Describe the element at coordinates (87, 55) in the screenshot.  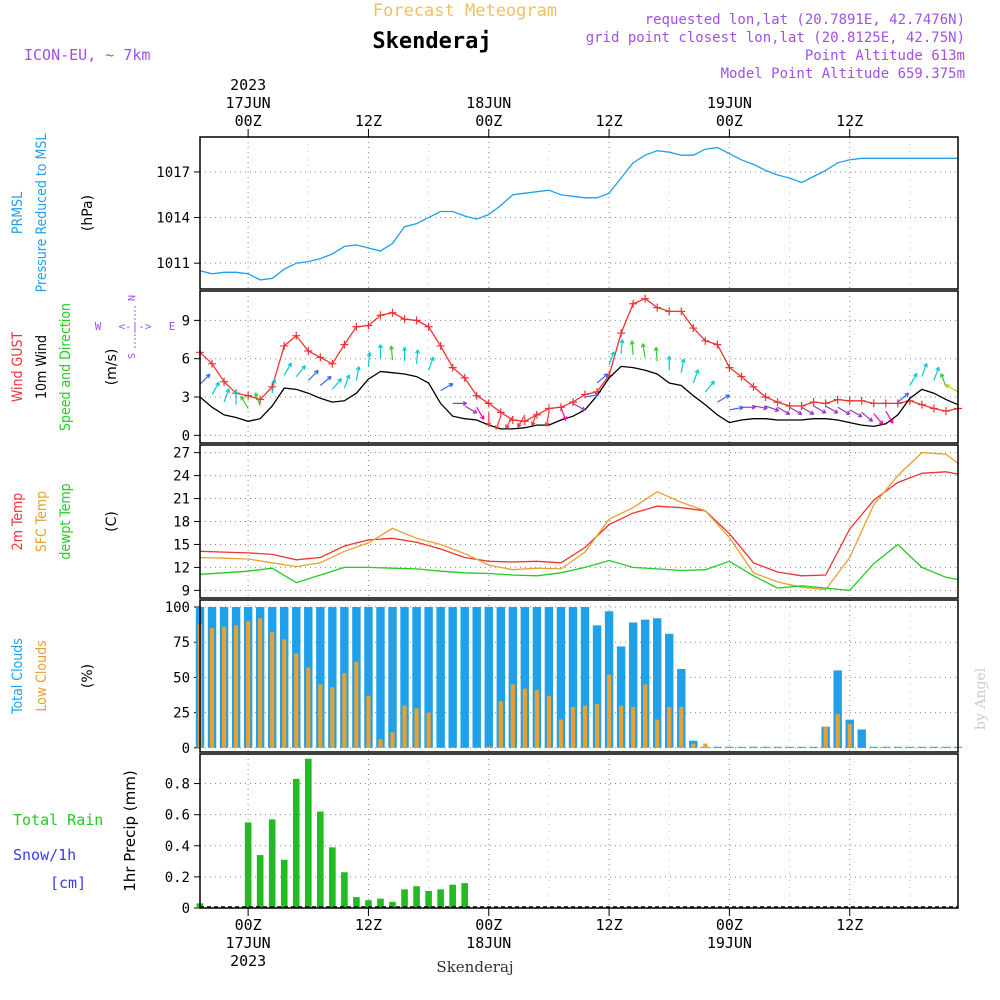
I see `model-label: ICON-EU, ~ 7km` at that location.